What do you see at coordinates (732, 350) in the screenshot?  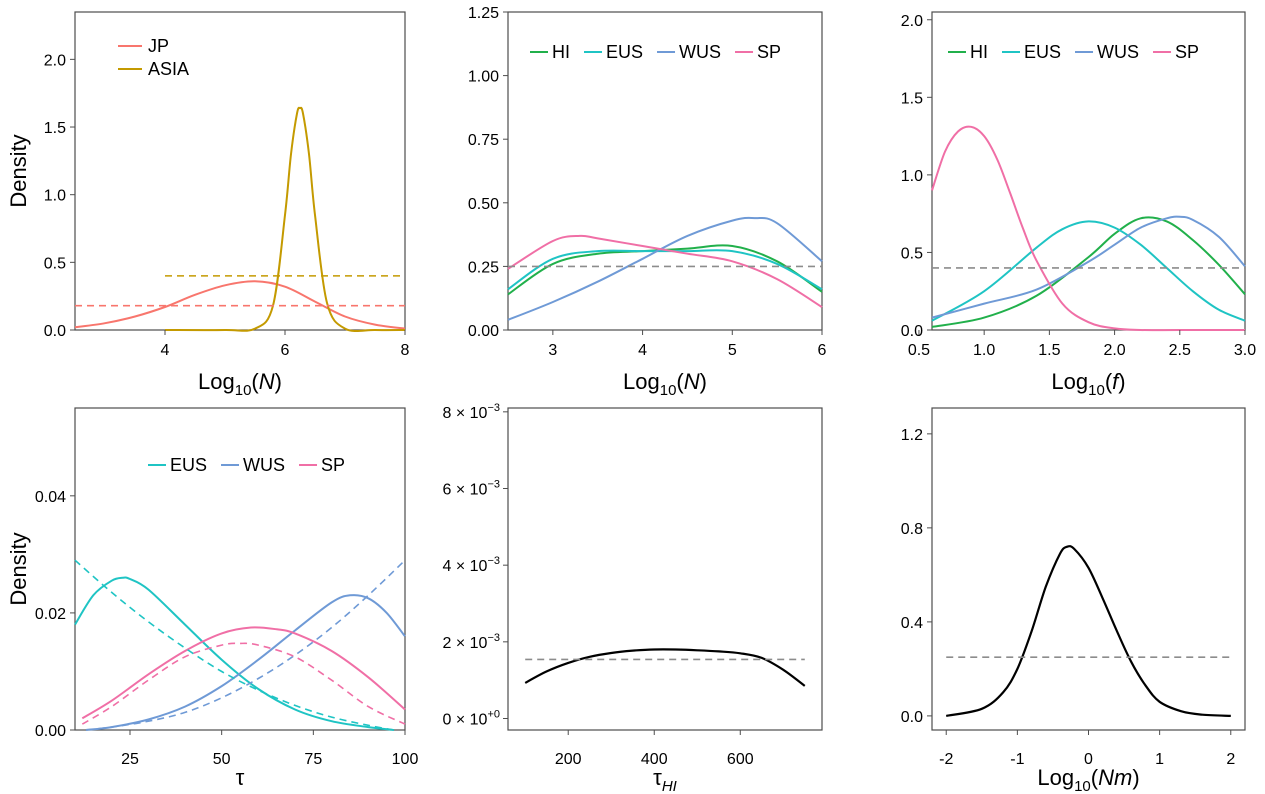 I see `x-tick-label: 5` at bounding box center [732, 350].